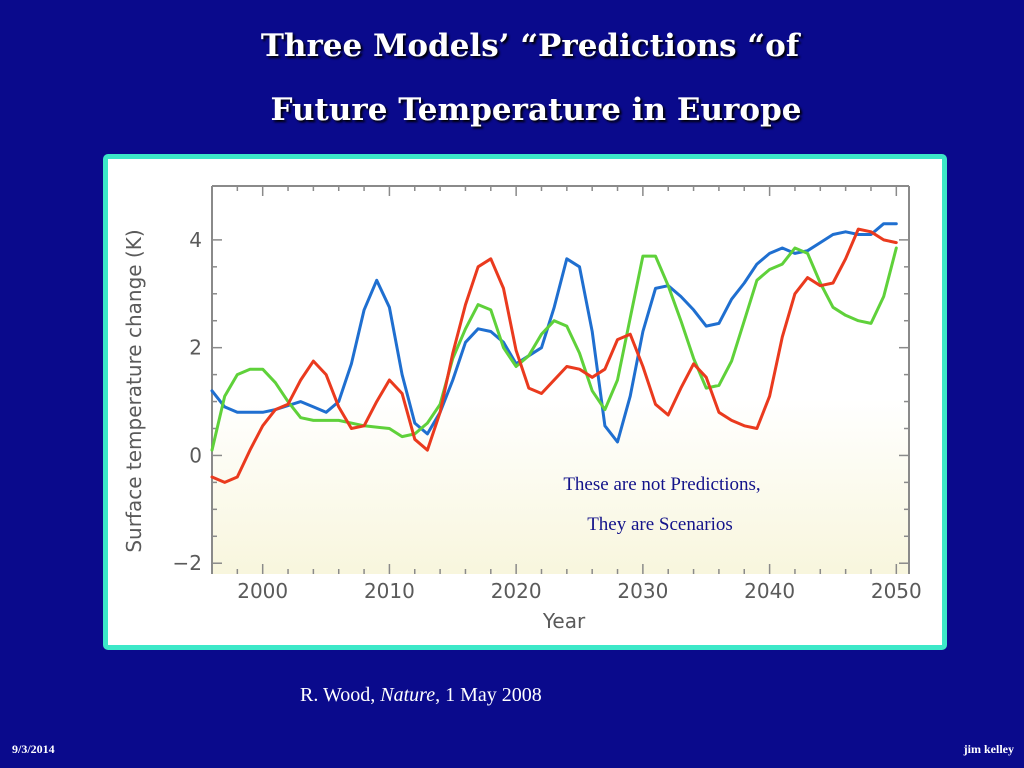 The height and width of the screenshot is (768, 1024). Describe the element at coordinates (195, 455) in the screenshot. I see `y-tick-label: 0` at that location.